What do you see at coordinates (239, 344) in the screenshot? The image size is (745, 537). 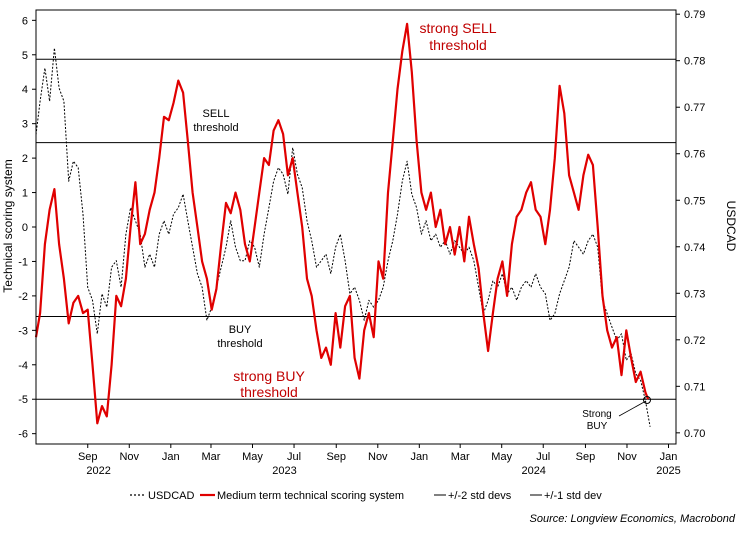 I see `buy-line2: threshold` at bounding box center [239, 344].